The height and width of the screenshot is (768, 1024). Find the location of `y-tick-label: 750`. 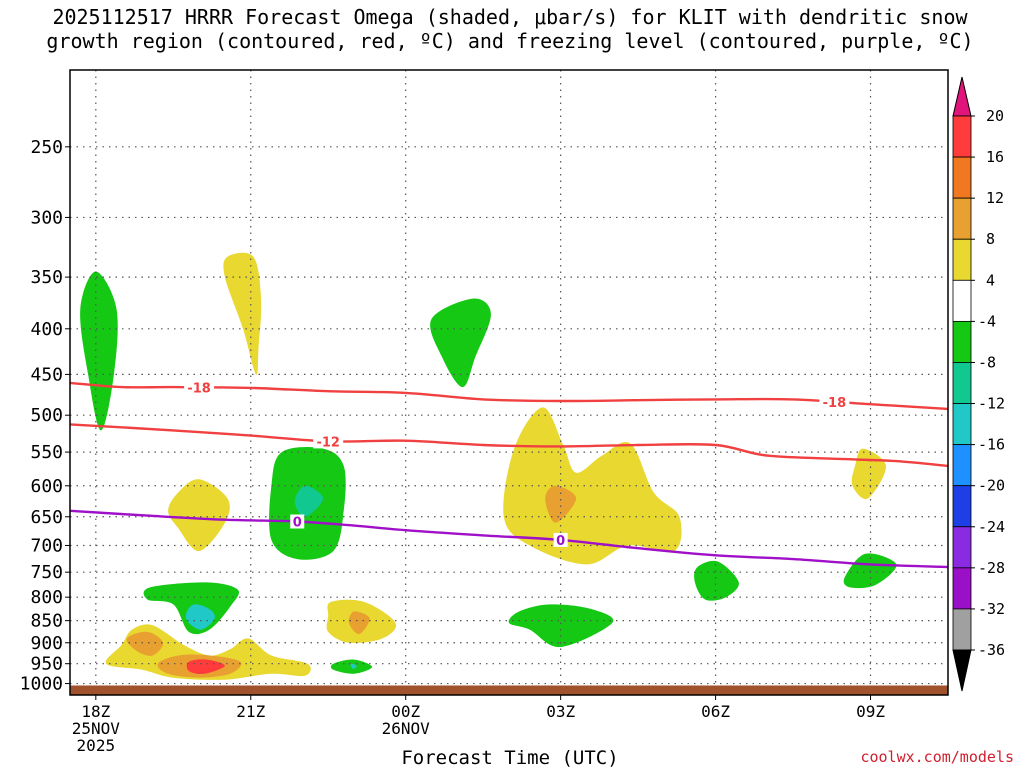

y-tick-label: 750 is located at coordinates (46, 572).